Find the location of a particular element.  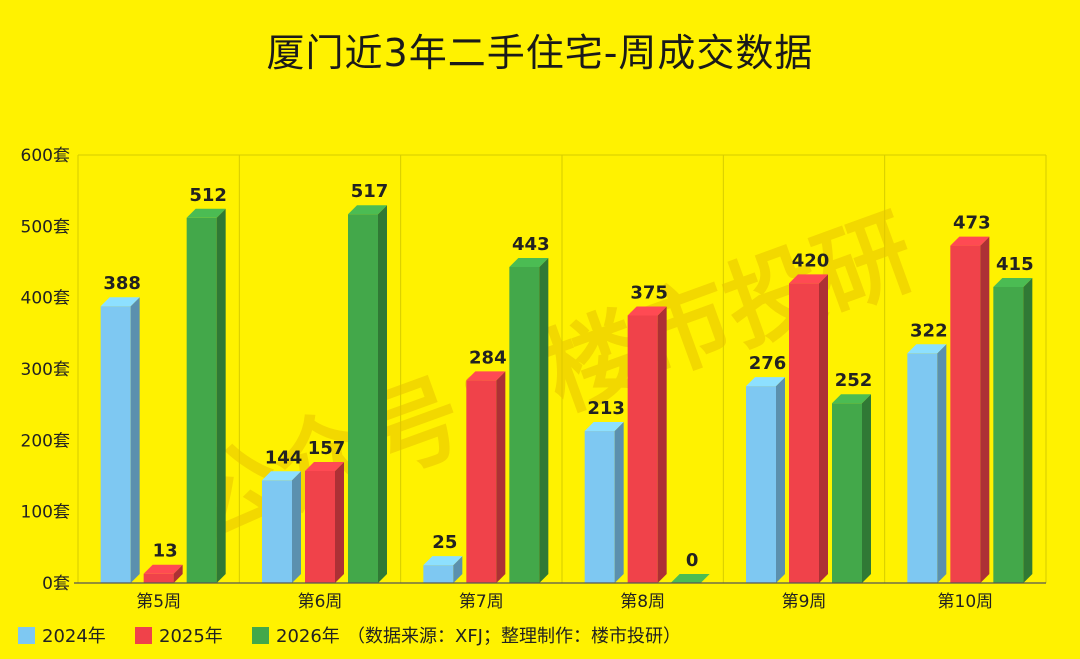

x-tick-label-4: 第9周 is located at coordinates (804, 602).